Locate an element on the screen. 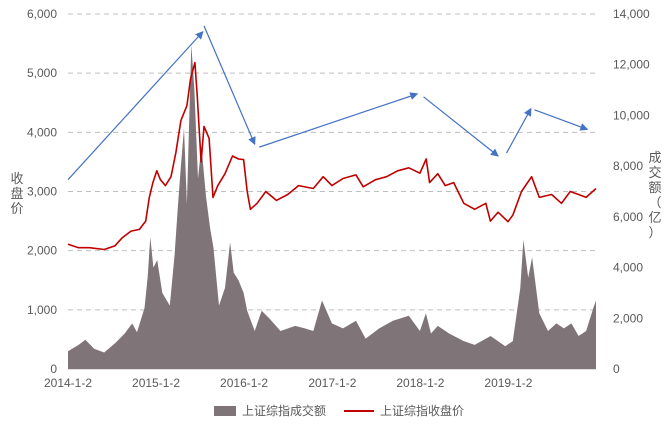  right-tick-label: 12,000 is located at coordinates (631, 65).